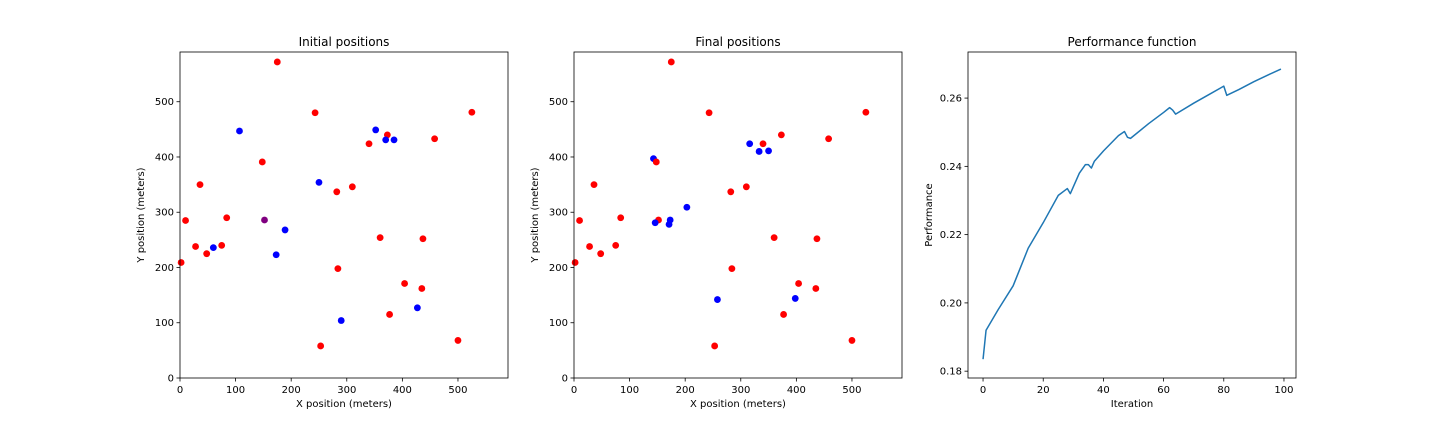 The width and height of the screenshot is (1440, 432). Describe the element at coordinates (951, 303) in the screenshot. I see `y-tick-label: 0.20` at that location.